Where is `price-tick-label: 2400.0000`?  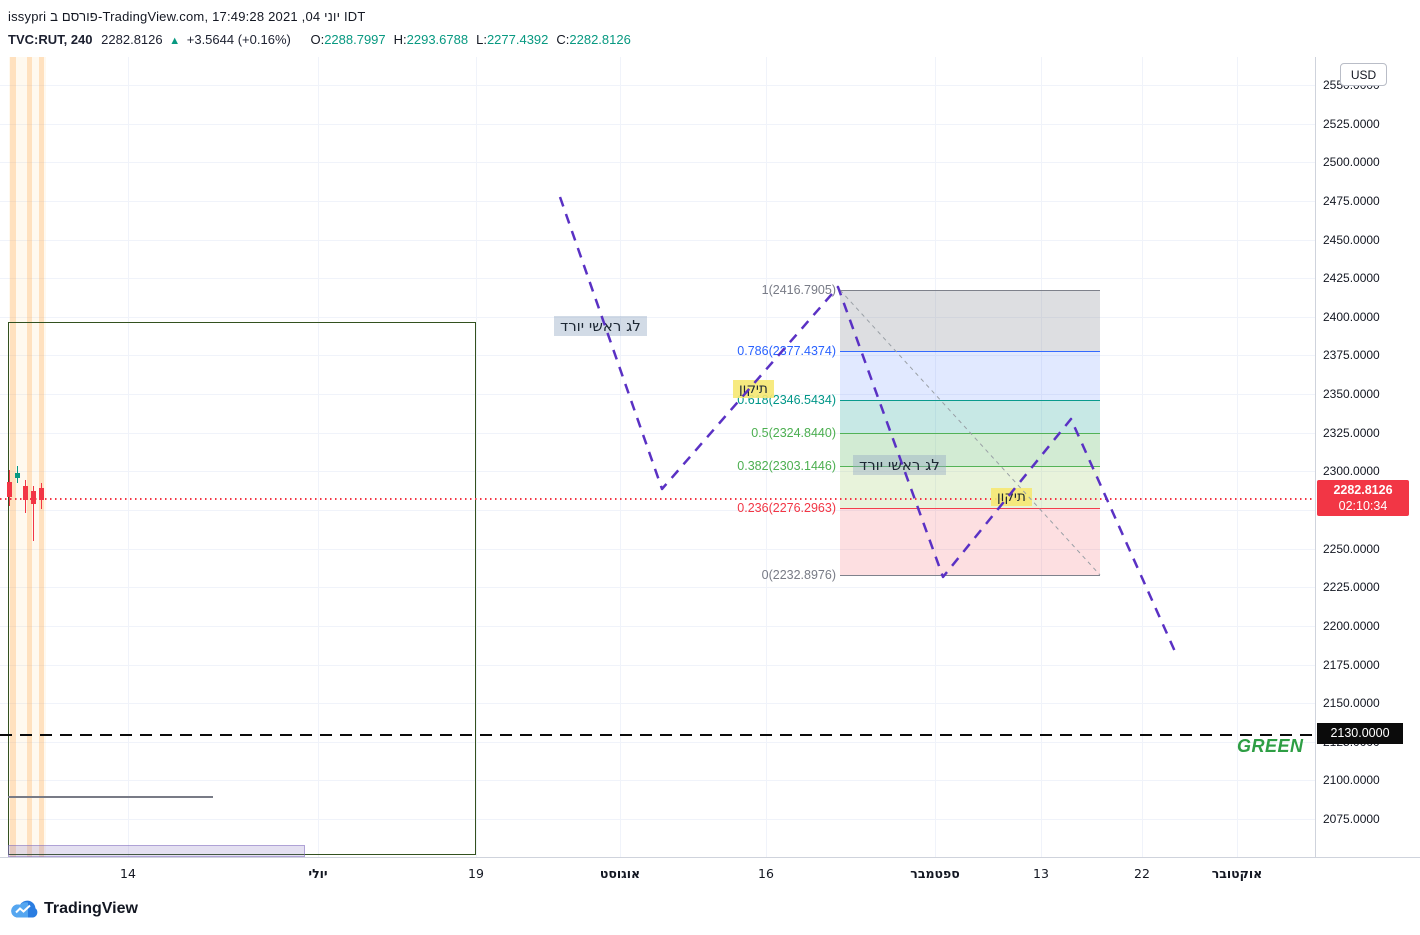 price-tick-label: 2400.0000 is located at coordinates (1351, 317).